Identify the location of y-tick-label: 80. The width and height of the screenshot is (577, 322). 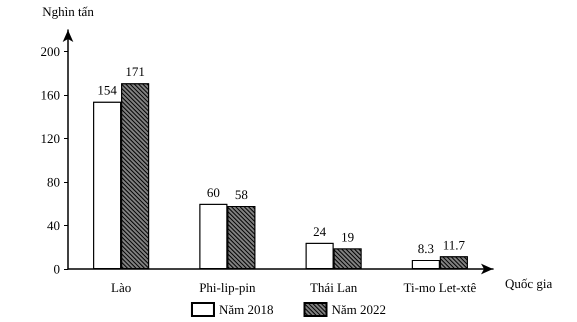
(53, 182).